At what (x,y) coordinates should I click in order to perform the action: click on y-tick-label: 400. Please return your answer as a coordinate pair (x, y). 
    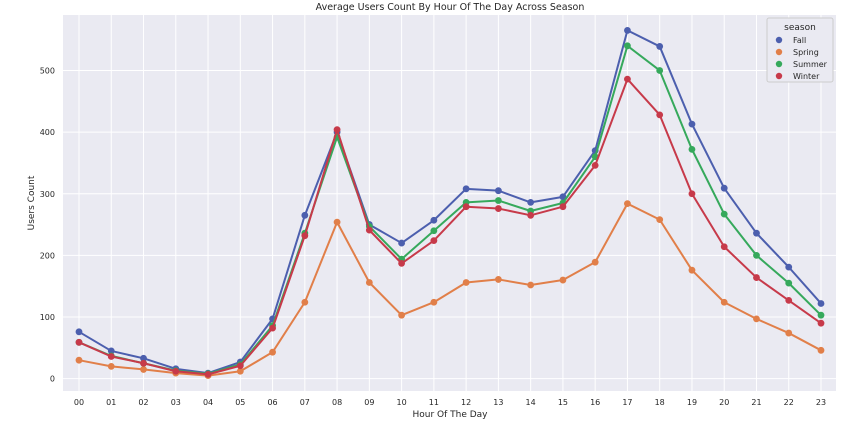
    Looking at the image, I should click on (47, 132).